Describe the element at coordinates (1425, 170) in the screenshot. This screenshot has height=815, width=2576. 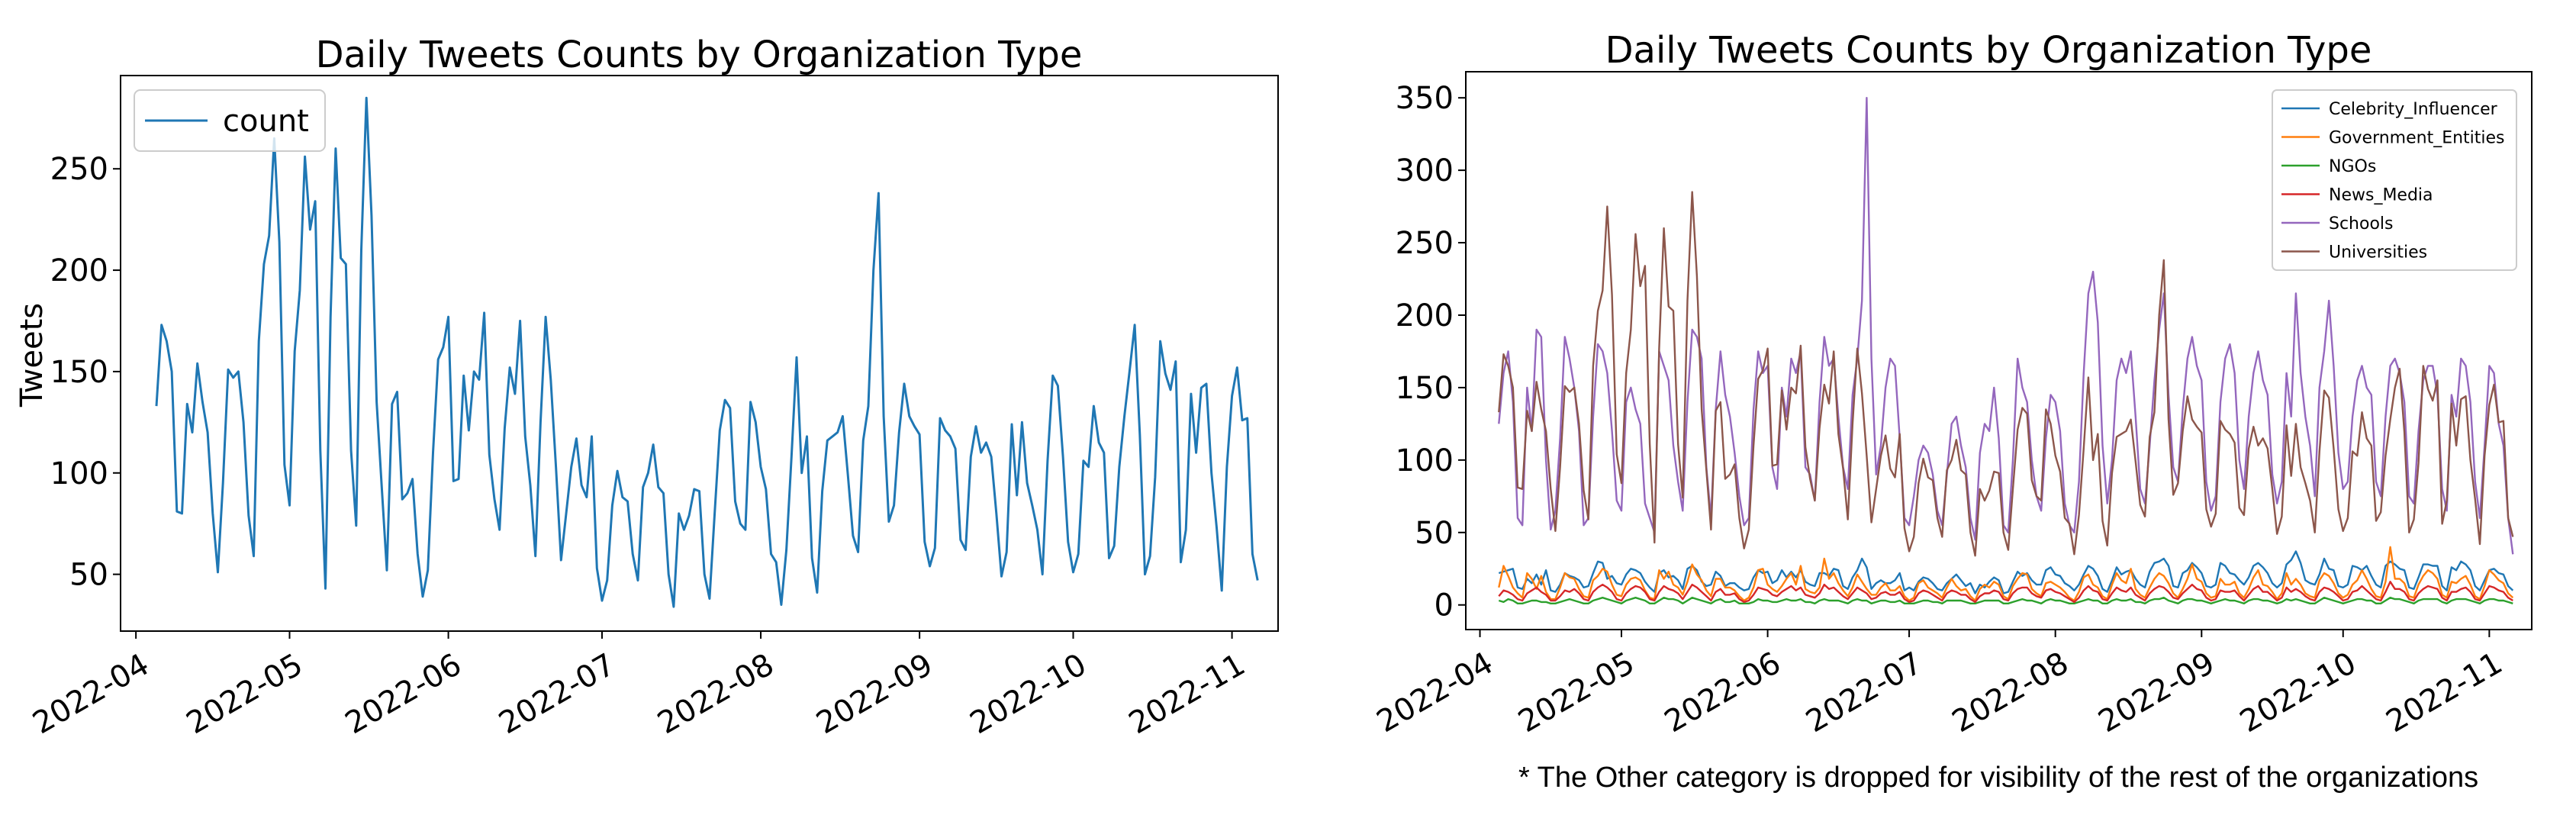
I see `right-ytick-label: 300` at that location.